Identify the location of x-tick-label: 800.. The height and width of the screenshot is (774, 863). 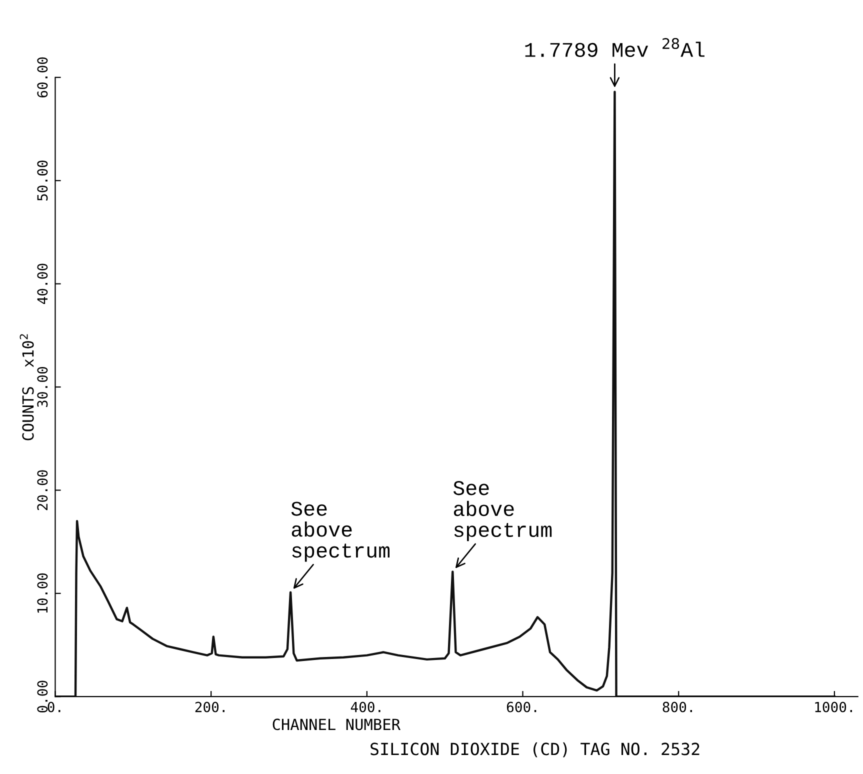
(677, 707).